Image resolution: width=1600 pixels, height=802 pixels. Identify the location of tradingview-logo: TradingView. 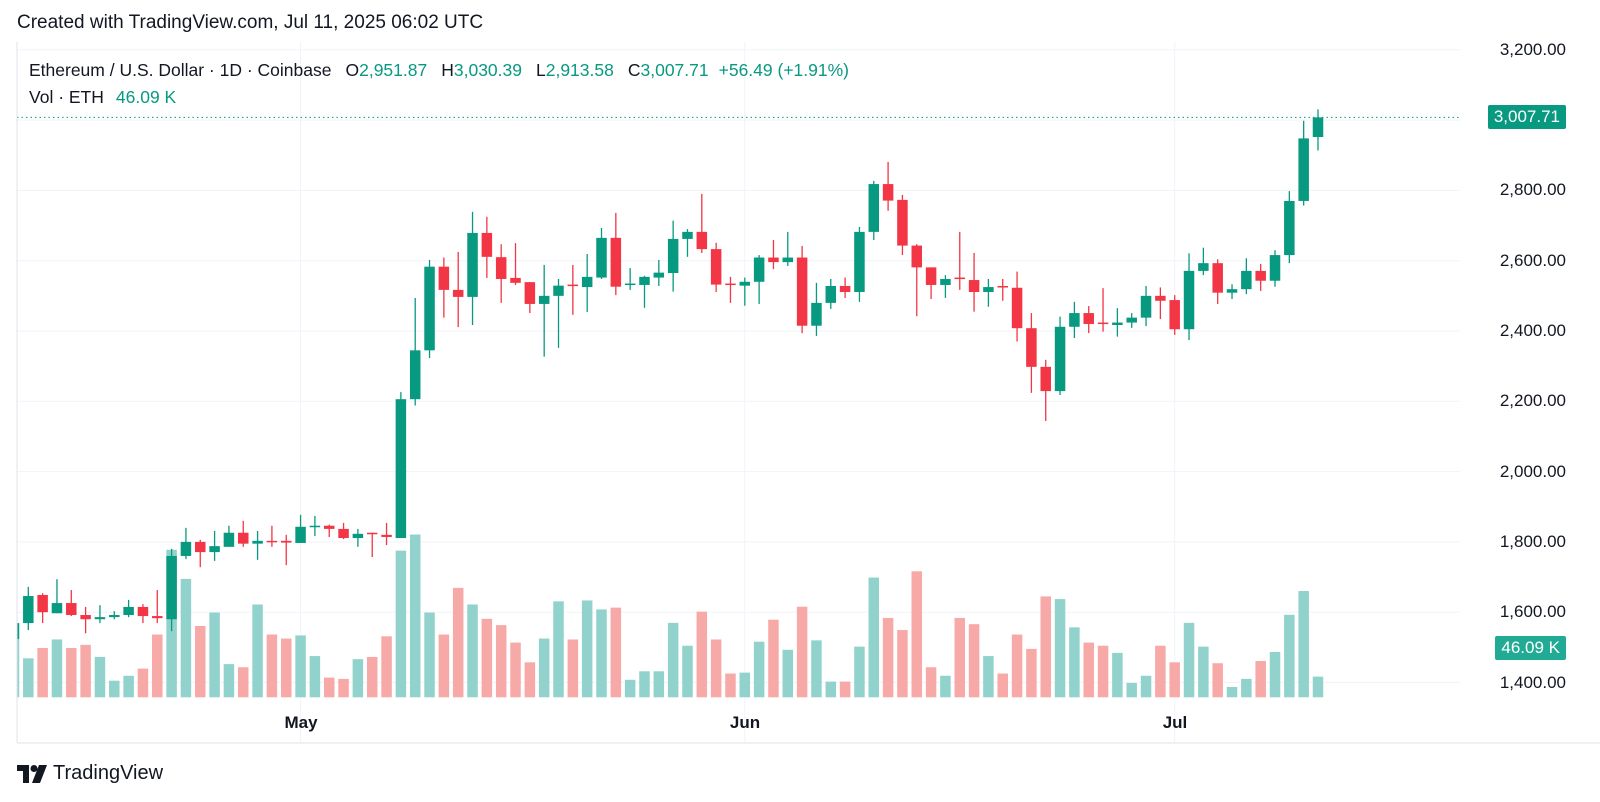
(90, 773).